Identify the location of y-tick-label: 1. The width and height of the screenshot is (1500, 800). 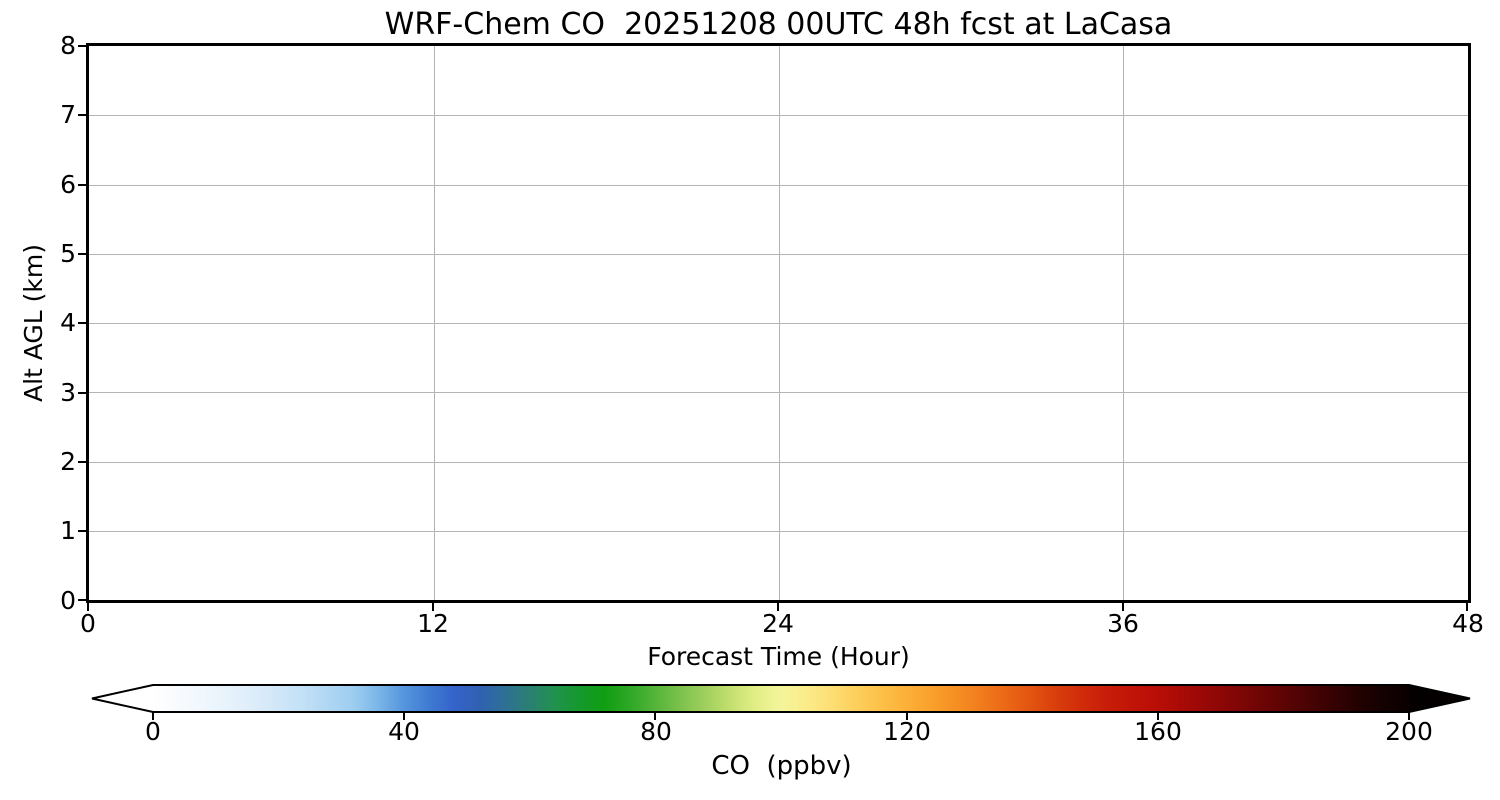
(68, 530).